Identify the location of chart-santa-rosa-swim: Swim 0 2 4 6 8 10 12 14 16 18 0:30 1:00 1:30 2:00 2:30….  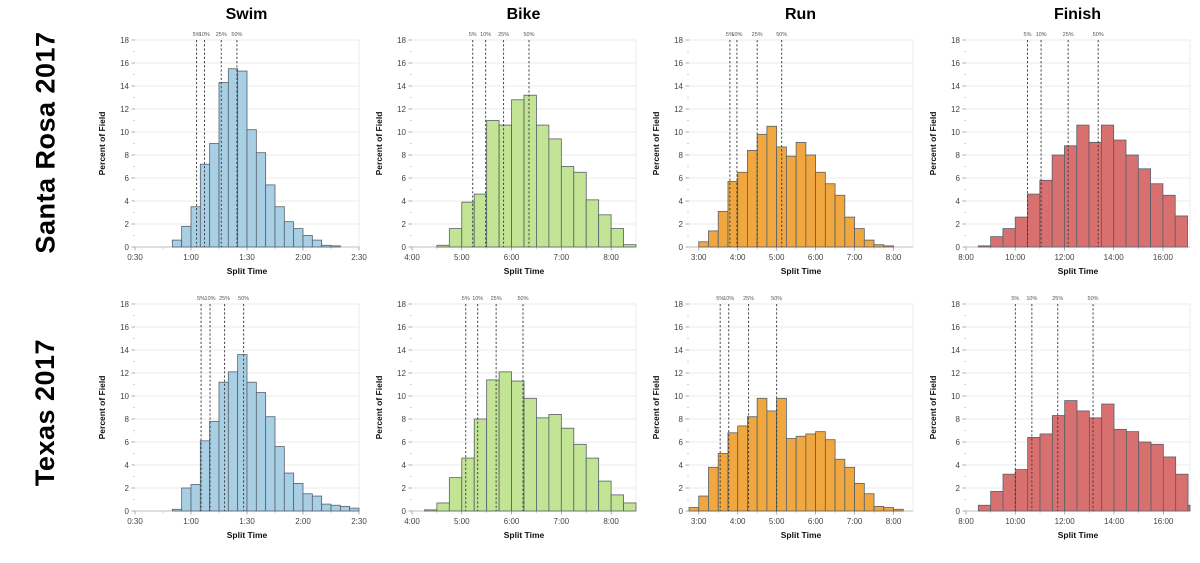
(230, 142).